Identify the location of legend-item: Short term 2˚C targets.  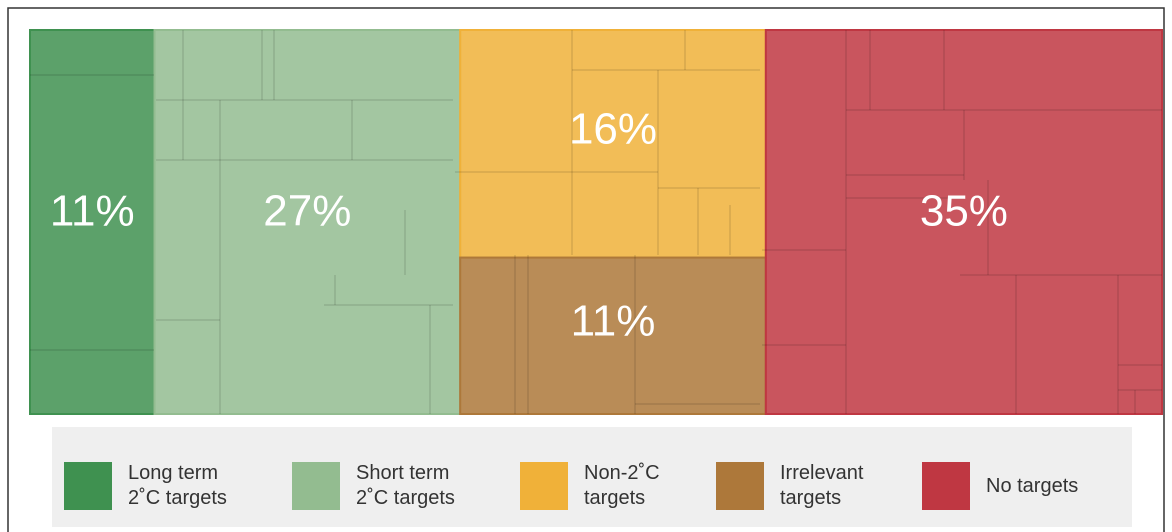
(385, 486).